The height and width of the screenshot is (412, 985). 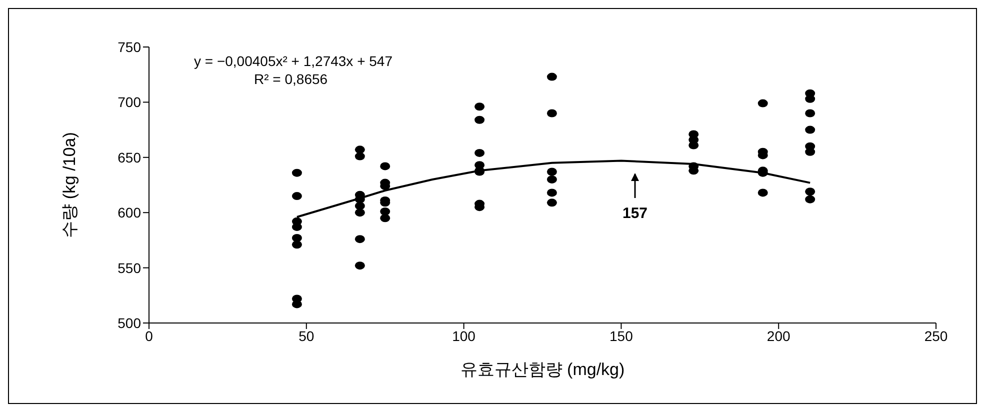 I want to click on x-tick-label: 150, so click(x=622, y=336).